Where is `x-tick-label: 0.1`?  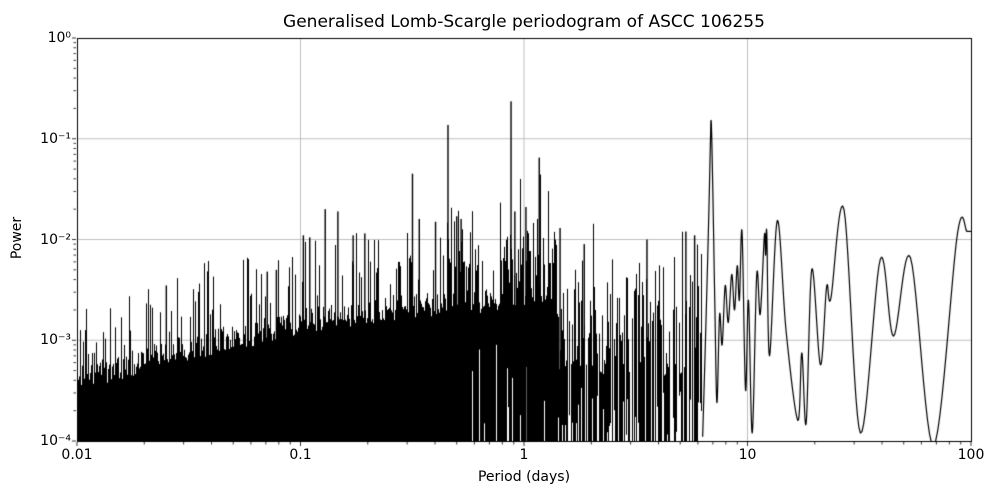 x-tick-label: 0.1 is located at coordinates (300, 455).